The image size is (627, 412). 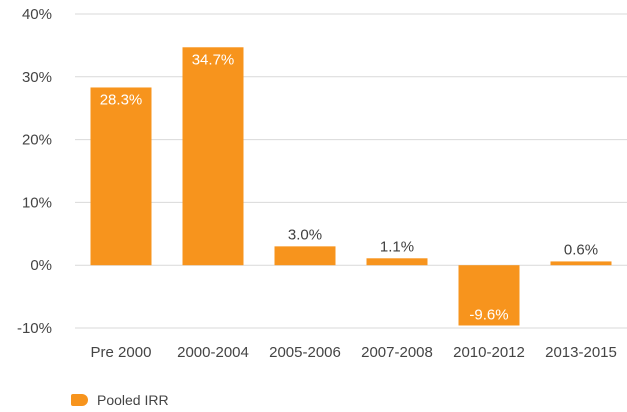 What do you see at coordinates (213, 59) in the screenshot?
I see `data-label: 34.7%` at bounding box center [213, 59].